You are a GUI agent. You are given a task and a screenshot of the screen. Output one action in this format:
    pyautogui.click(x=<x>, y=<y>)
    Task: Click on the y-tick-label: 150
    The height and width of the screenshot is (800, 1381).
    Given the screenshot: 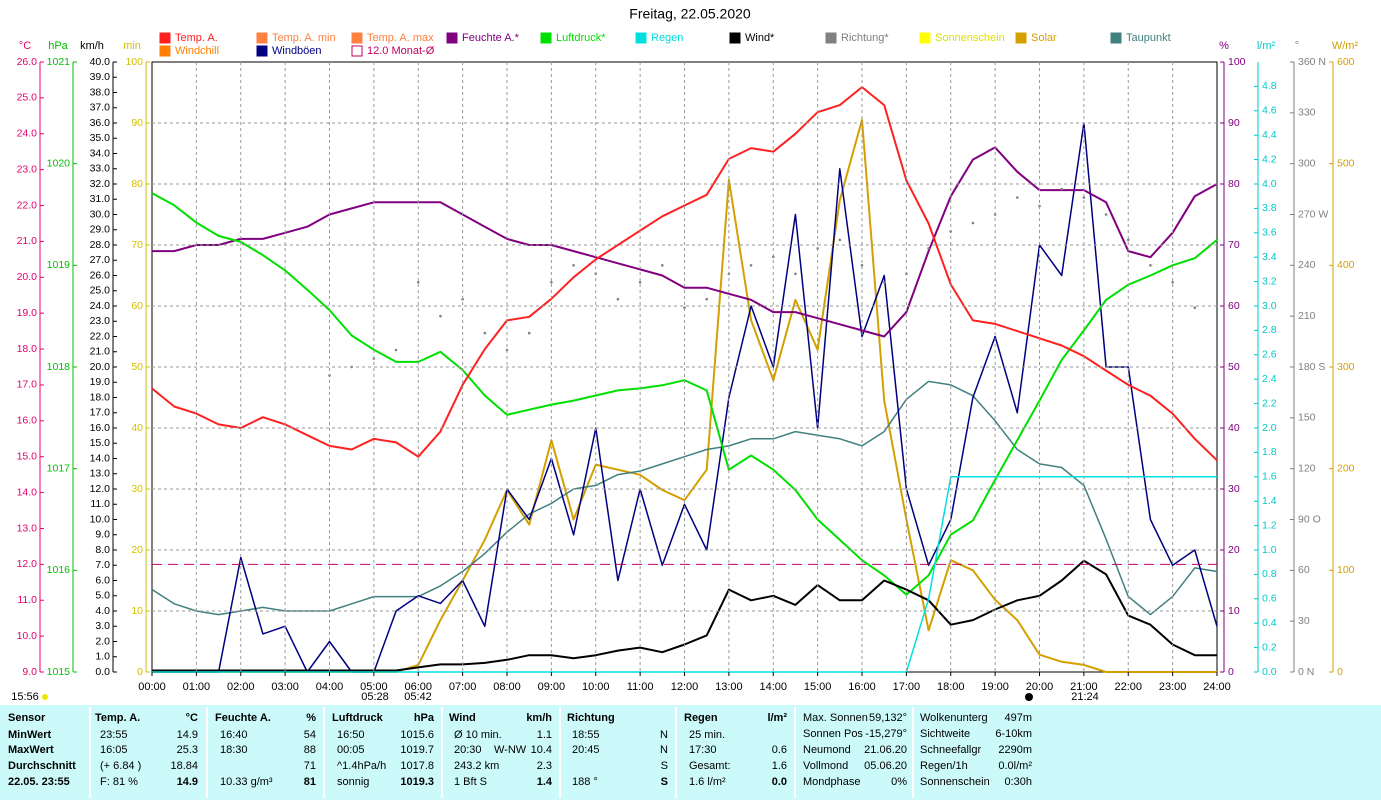 What is the action you would take?
    pyautogui.click(x=1307, y=418)
    